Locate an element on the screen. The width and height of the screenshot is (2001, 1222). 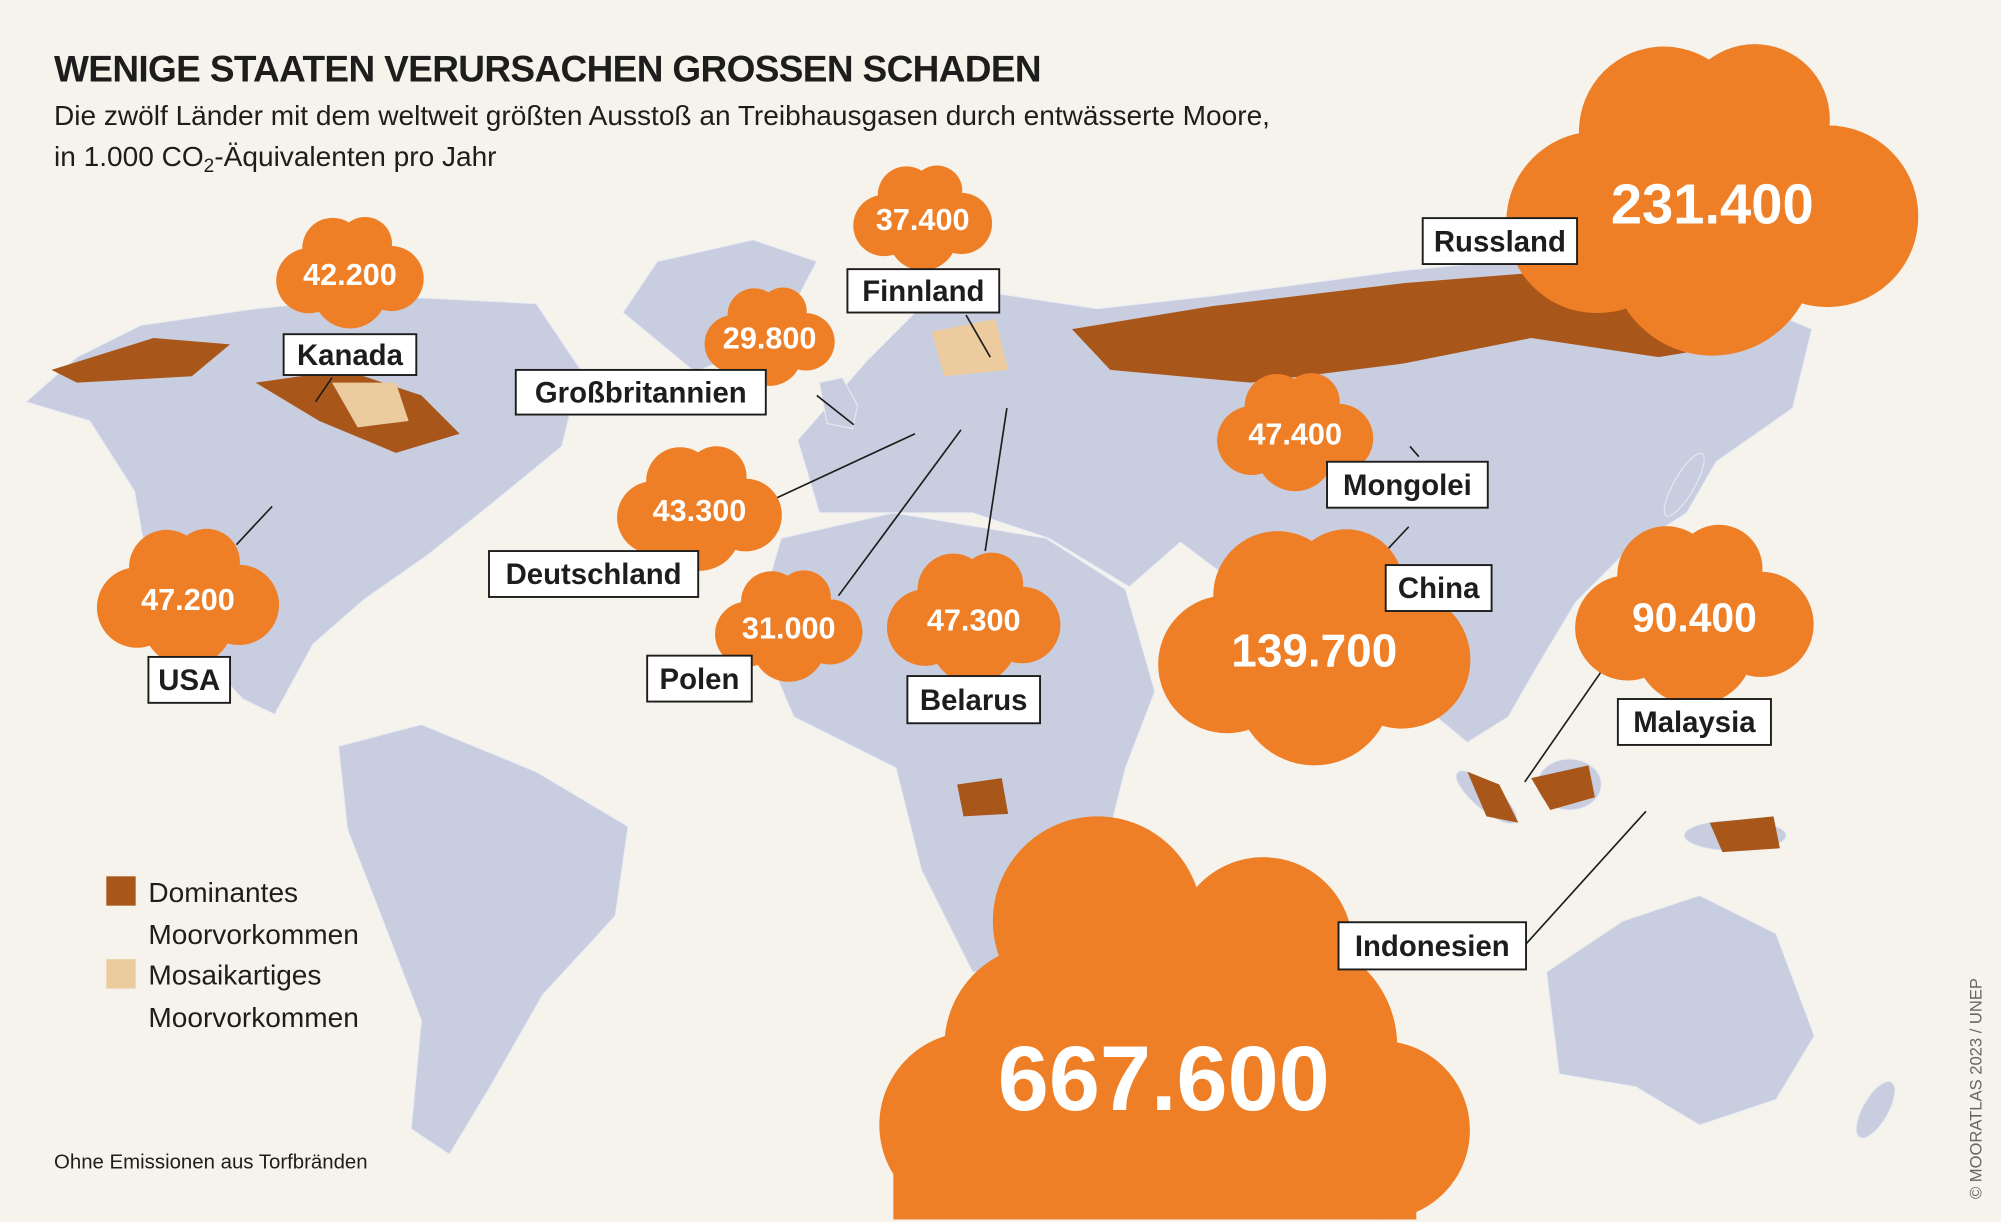
country-name: Malaysia is located at coordinates (1694, 722).